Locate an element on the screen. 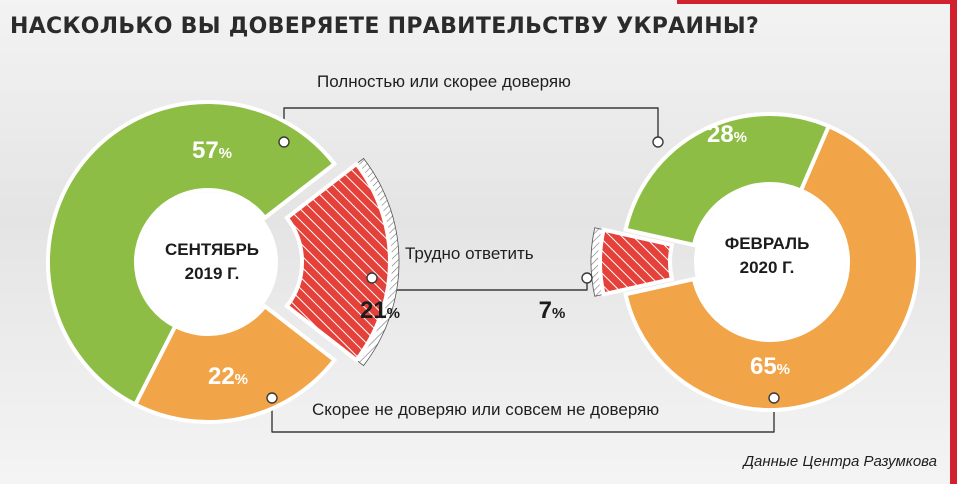 Image resolution: width=957 pixels, height=484 pixels. unsure-connector-dot-left is located at coordinates (372, 278).